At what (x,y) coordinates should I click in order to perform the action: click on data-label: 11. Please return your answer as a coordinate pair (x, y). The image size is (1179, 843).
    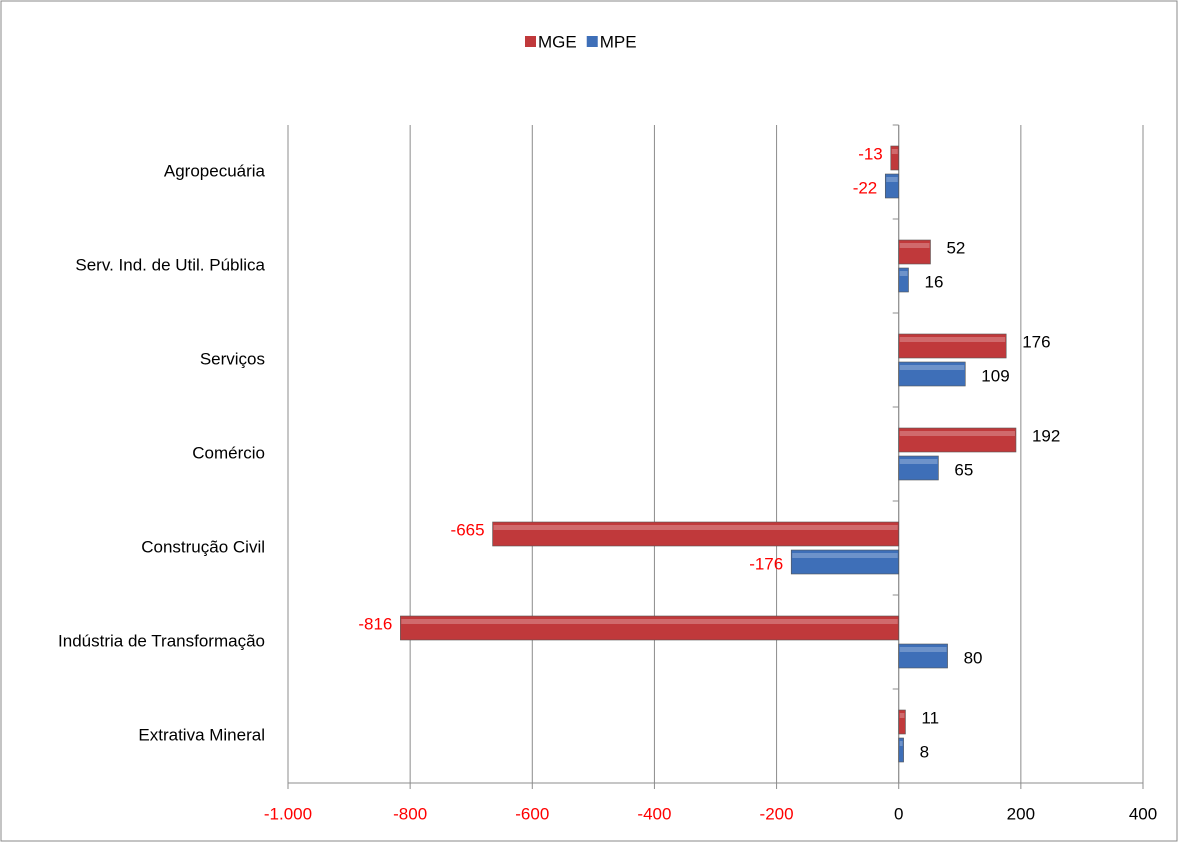
    Looking at the image, I should click on (930, 717).